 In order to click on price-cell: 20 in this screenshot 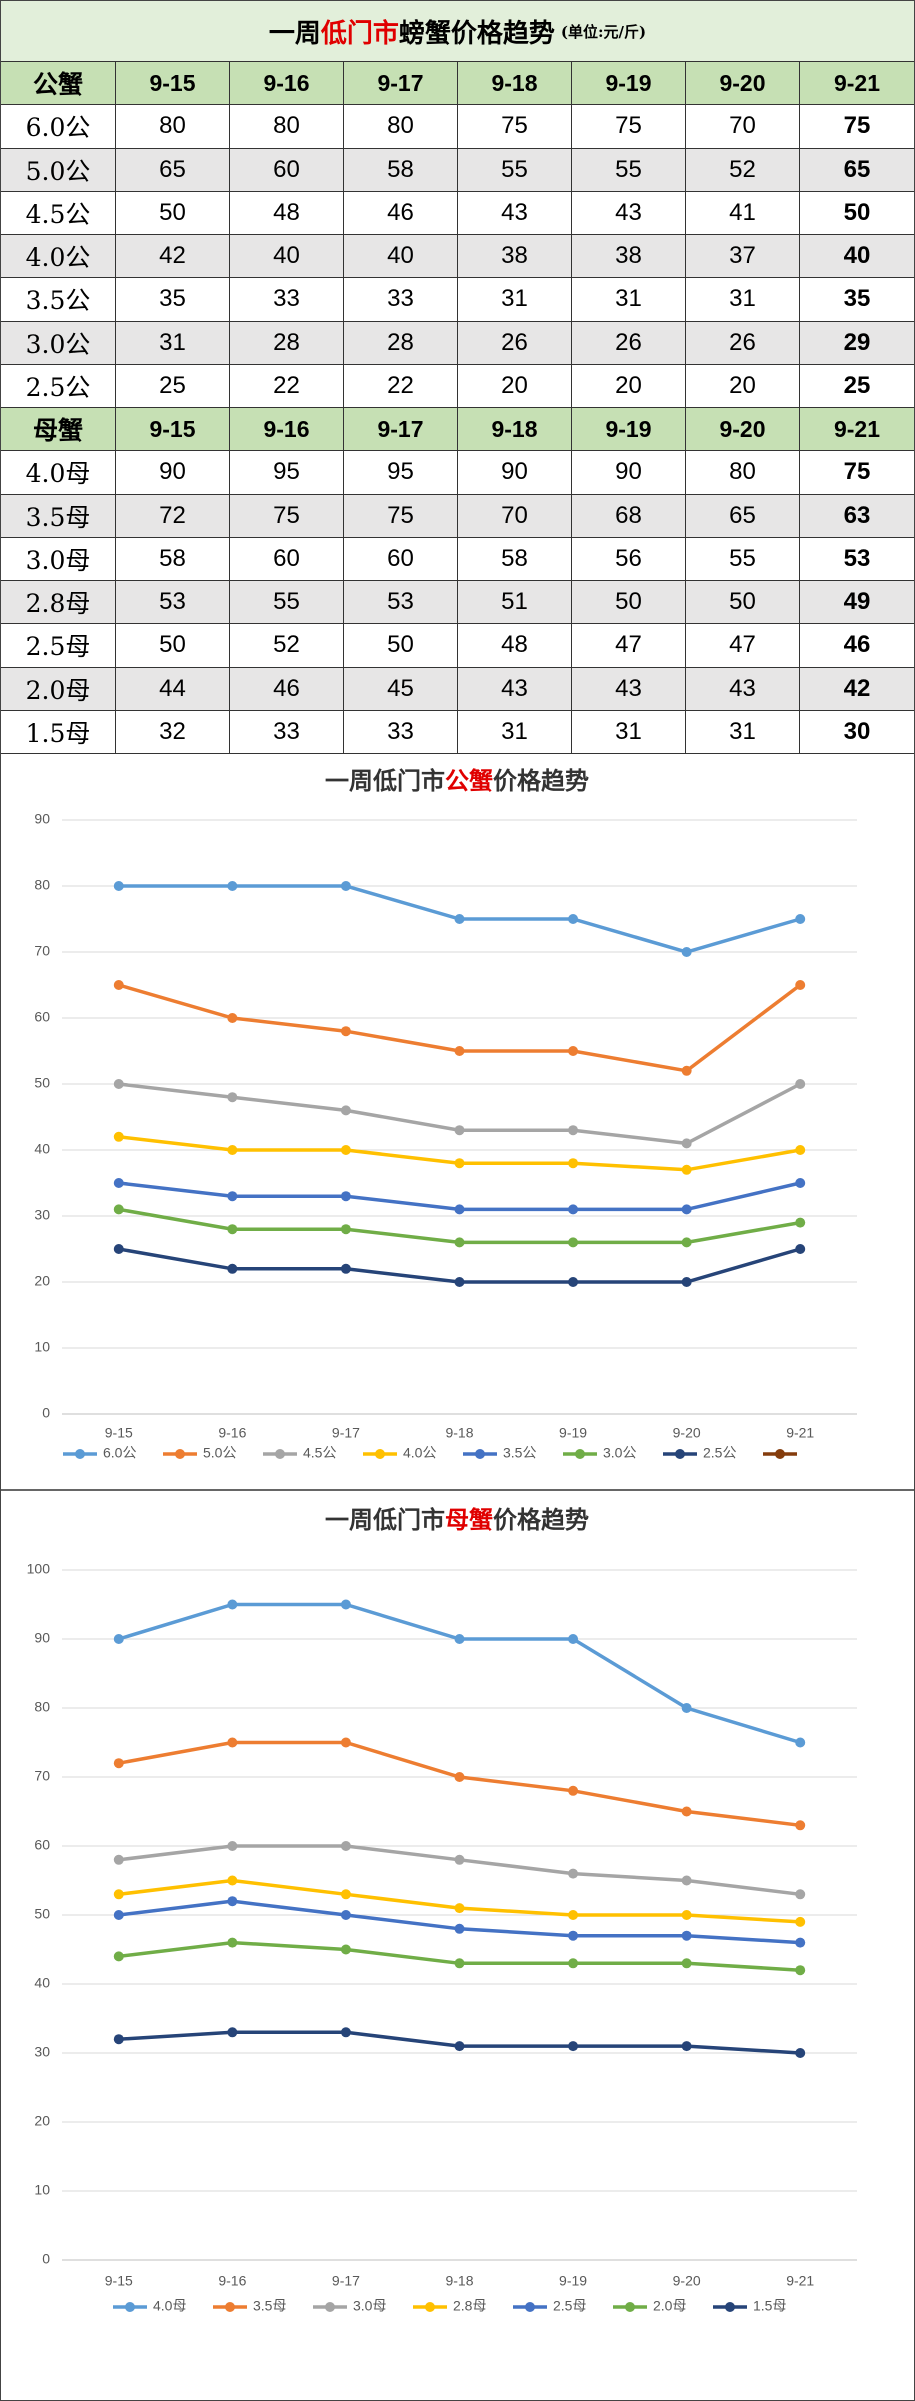, I will do `click(515, 386)`.